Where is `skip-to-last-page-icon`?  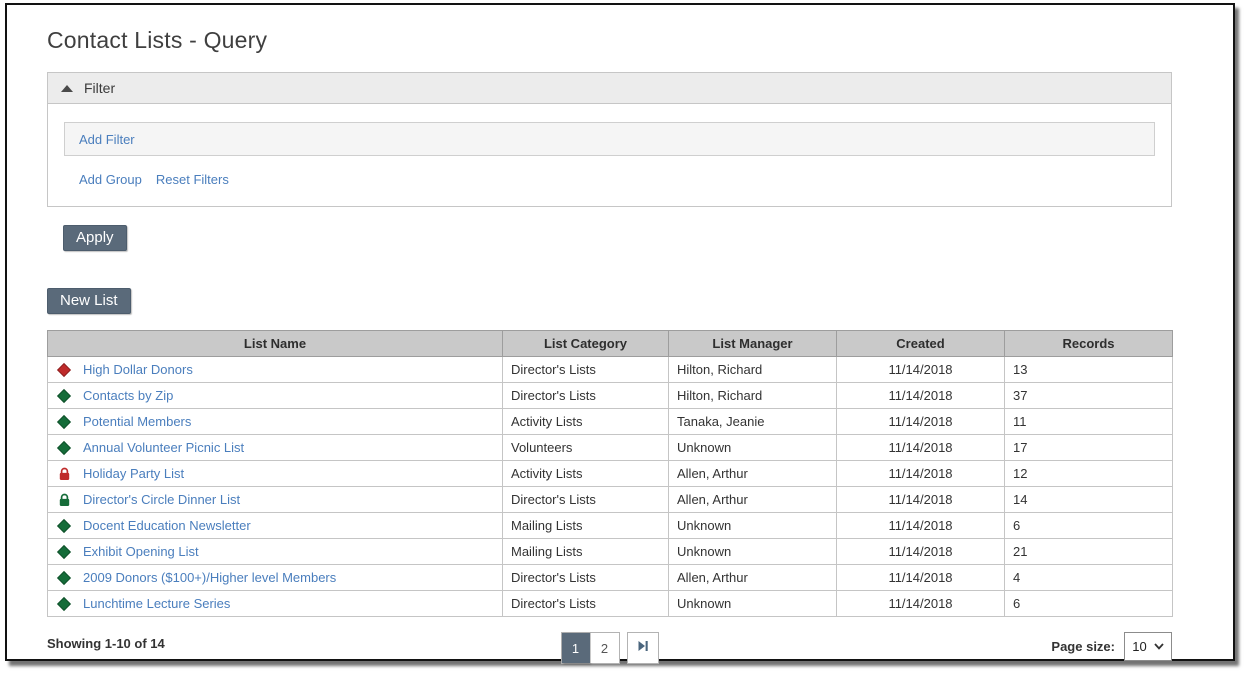
skip-to-last-page-icon is located at coordinates (643, 648).